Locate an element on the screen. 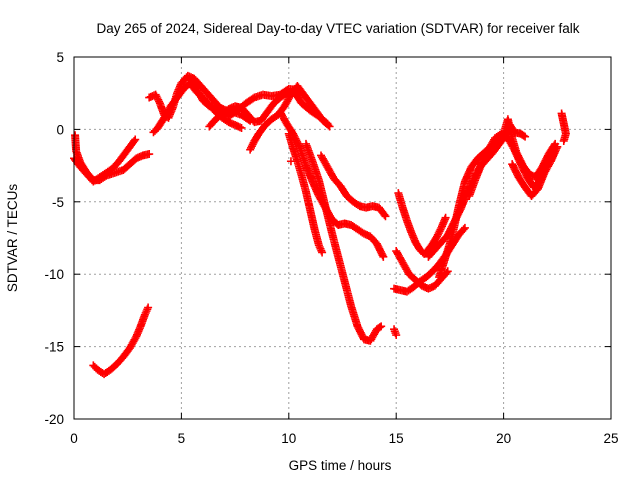 The width and height of the screenshot is (640, 480). x-tick-label: 10 is located at coordinates (288, 438).